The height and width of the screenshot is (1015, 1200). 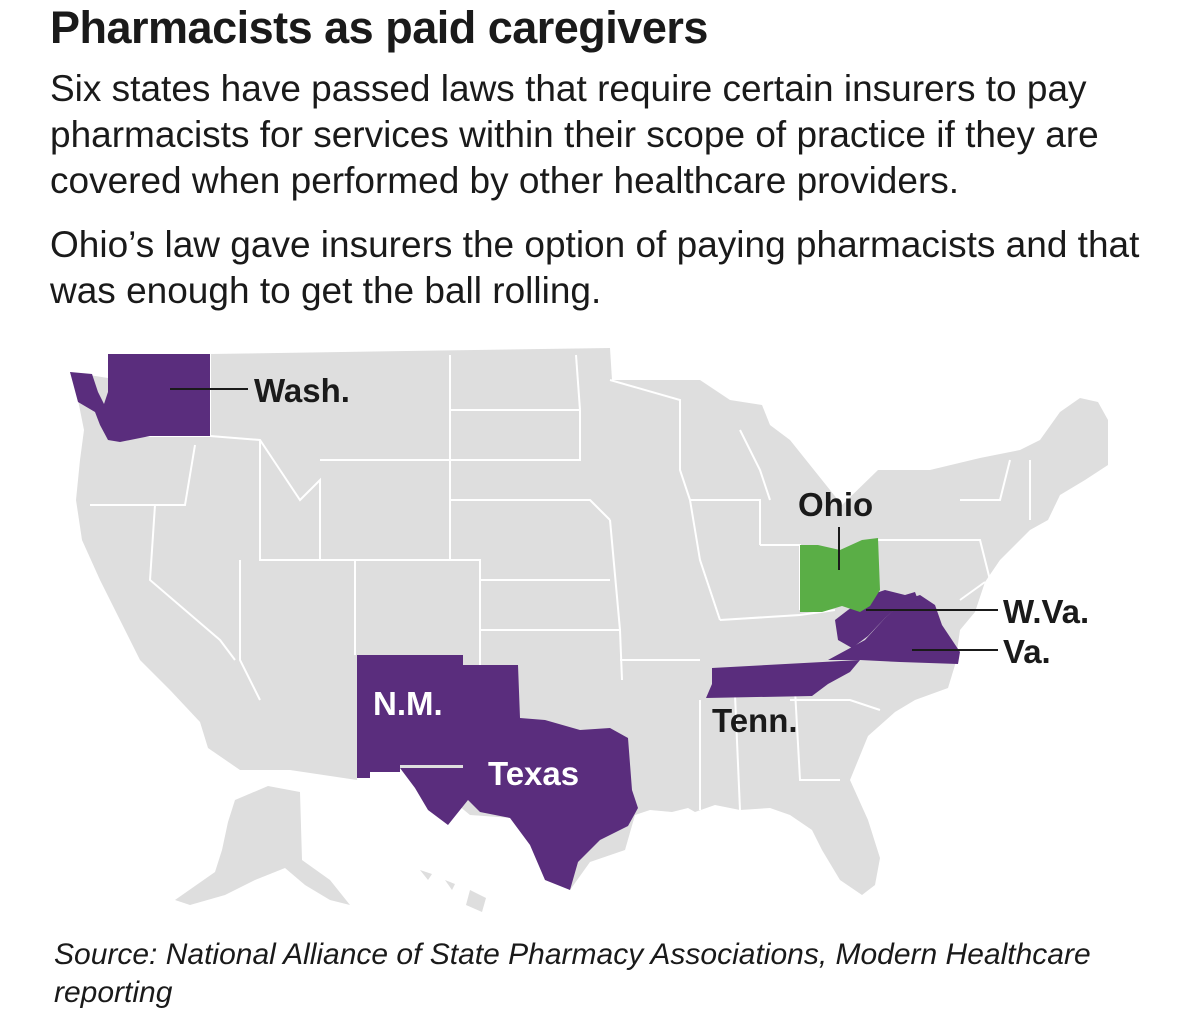 What do you see at coordinates (302, 390) in the screenshot?
I see `label-wash: Wash.` at bounding box center [302, 390].